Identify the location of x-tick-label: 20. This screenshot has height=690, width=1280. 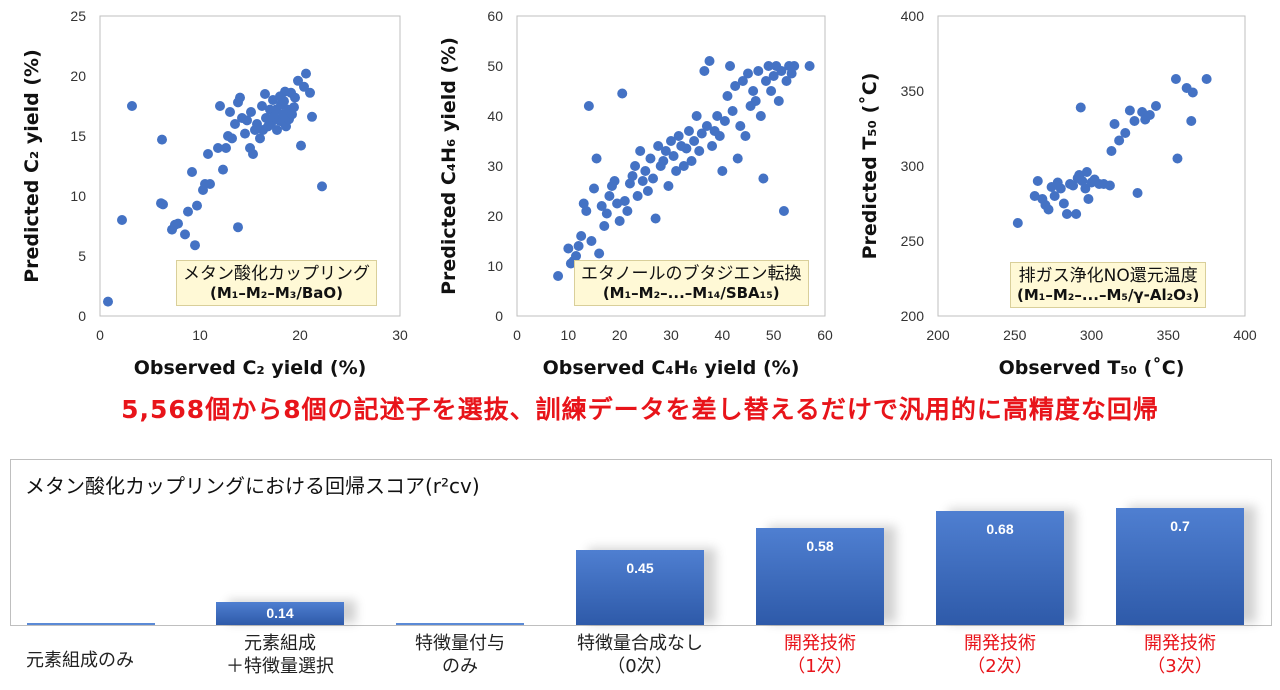
(300, 335).